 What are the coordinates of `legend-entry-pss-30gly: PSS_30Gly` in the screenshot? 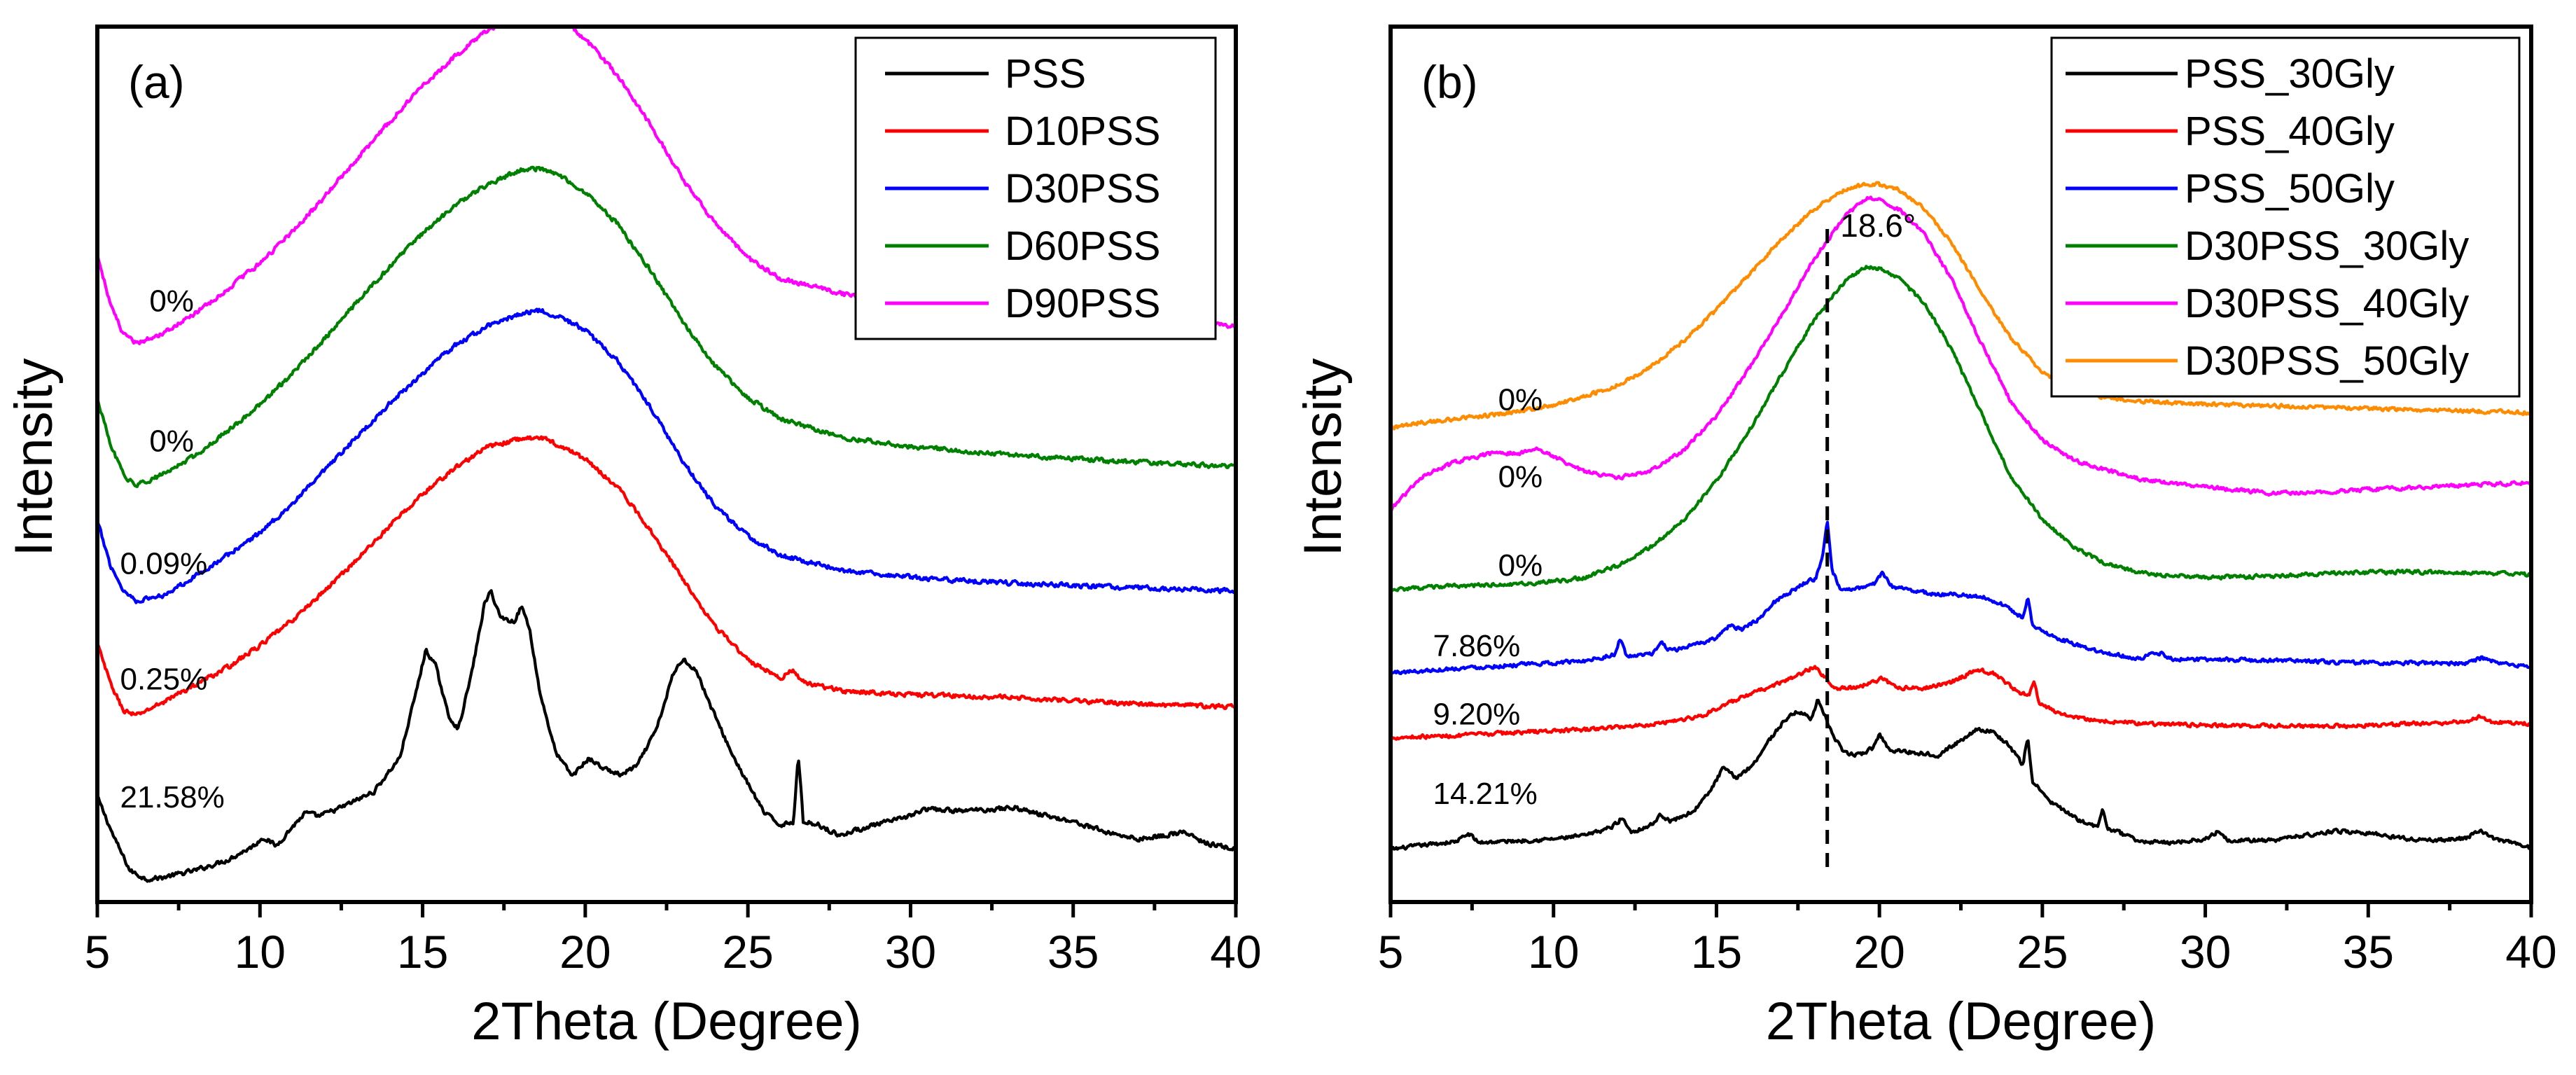 It's located at (2290, 74).